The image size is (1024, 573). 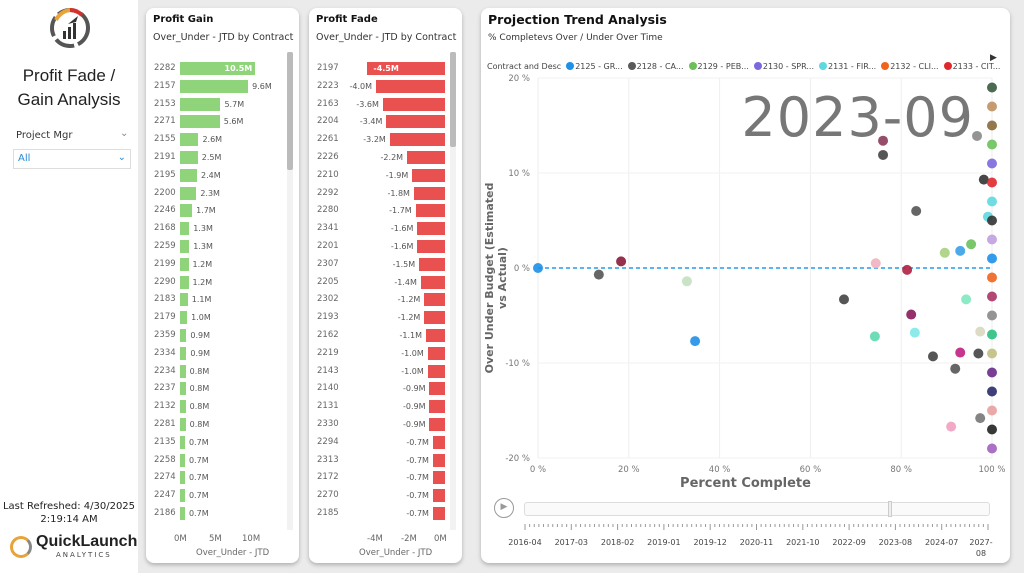 I want to click on bar-row: 2210 -1.9M, so click(x=385, y=175).